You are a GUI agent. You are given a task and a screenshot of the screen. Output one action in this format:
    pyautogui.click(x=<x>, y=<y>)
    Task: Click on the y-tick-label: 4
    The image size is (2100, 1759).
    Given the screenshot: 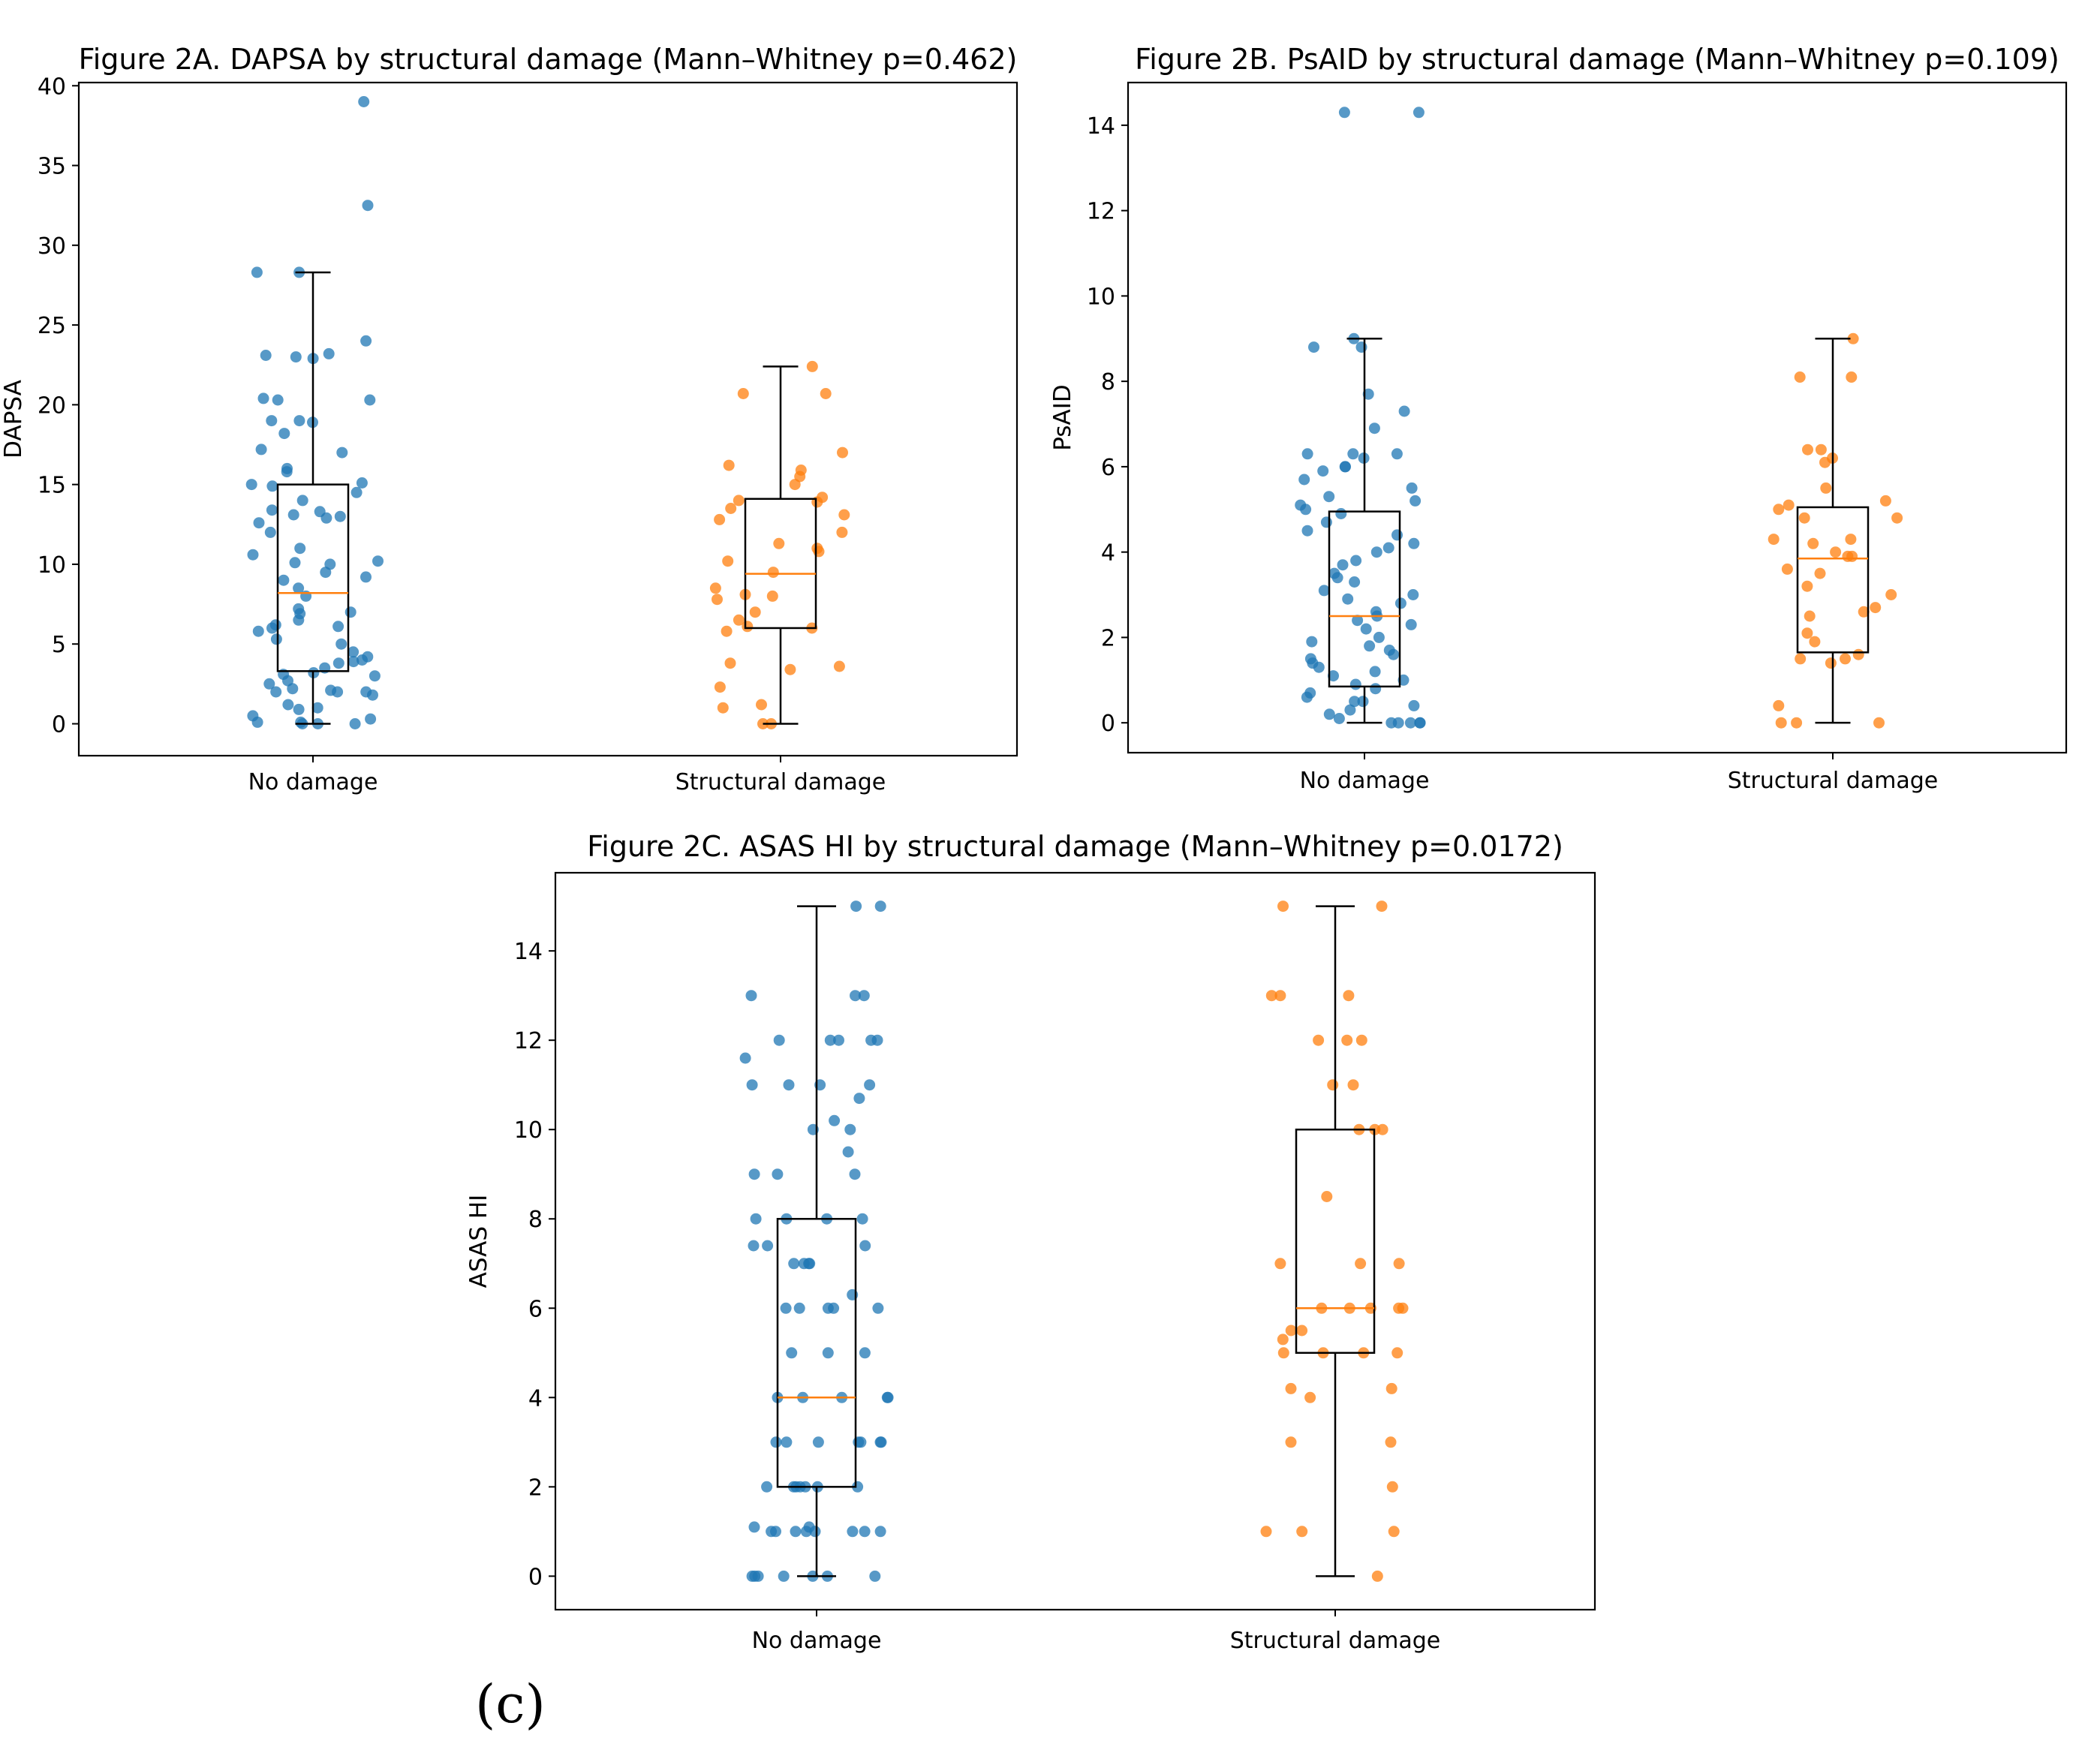 What is the action you would take?
    pyautogui.click(x=1108, y=553)
    